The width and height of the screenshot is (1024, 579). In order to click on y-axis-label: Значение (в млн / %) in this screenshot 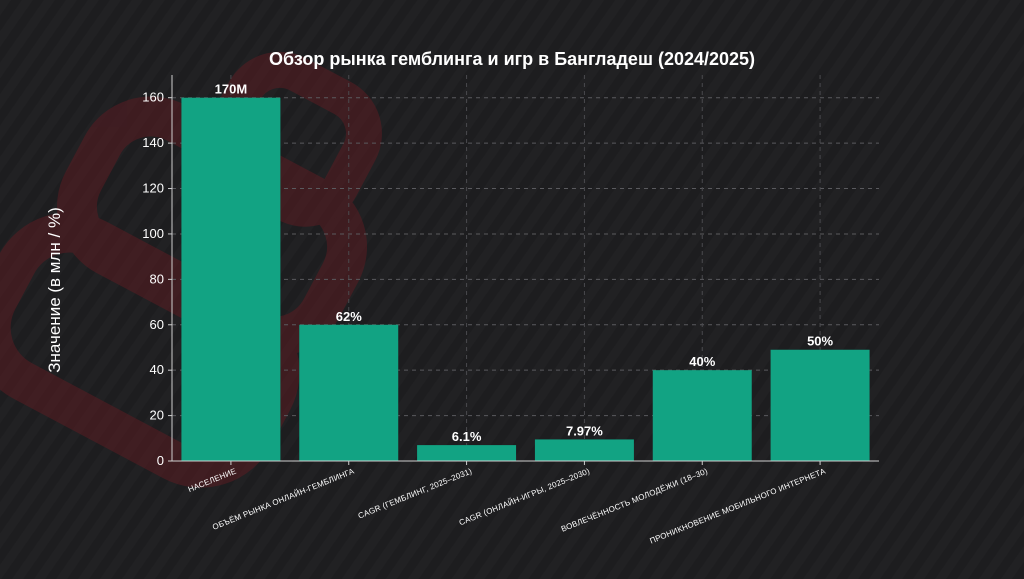, I will do `click(54, 289)`.